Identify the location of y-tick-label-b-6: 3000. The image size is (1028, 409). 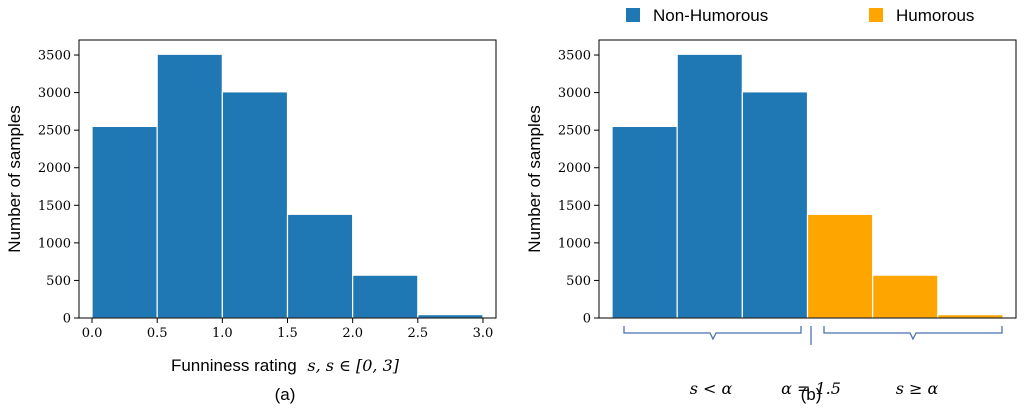
(574, 93).